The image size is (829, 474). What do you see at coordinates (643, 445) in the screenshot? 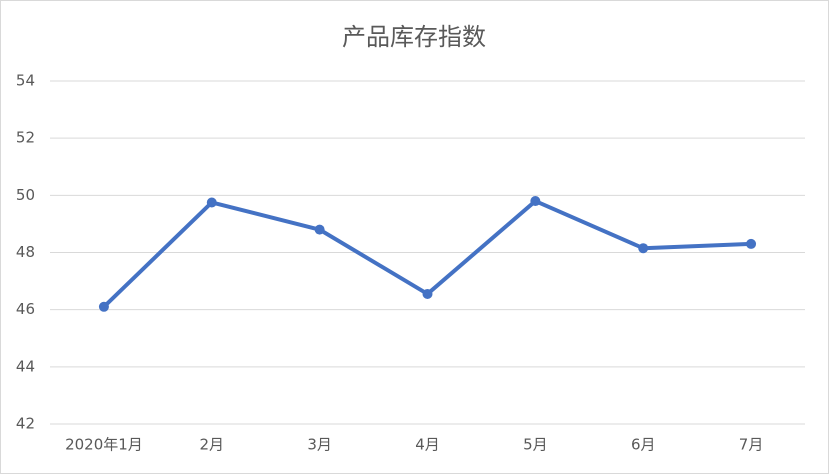
I see `x-tick-label: 6月` at bounding box center [643, 445].